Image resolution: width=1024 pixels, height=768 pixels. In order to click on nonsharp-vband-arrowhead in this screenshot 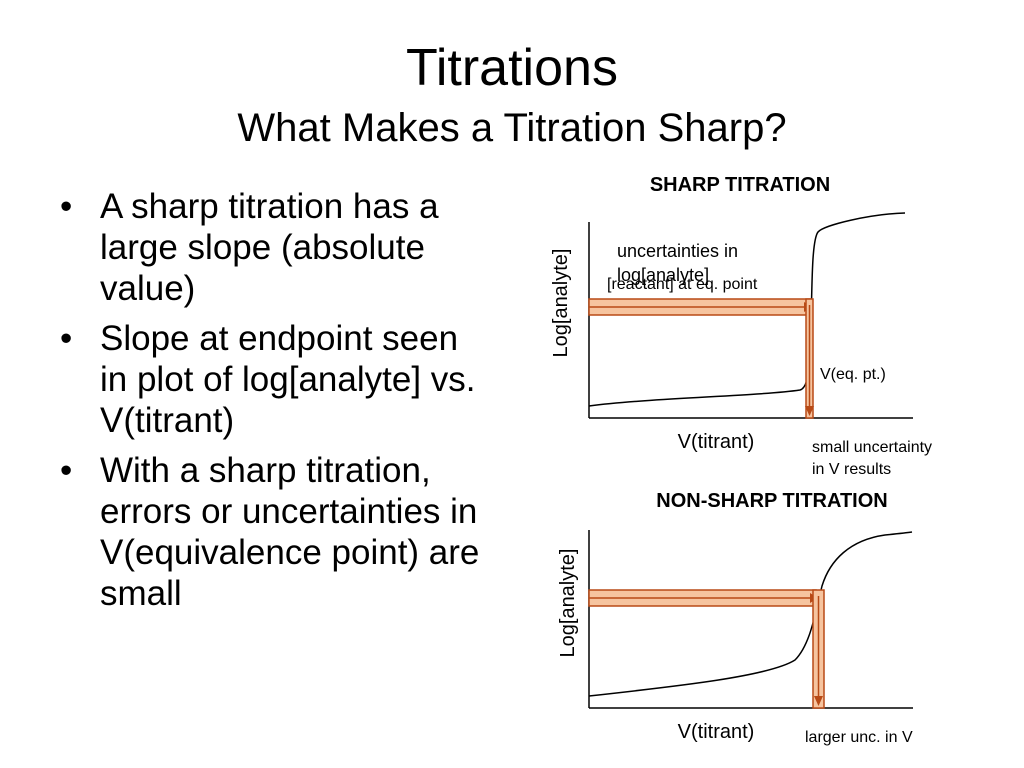, I will do `click(818, 701)`.